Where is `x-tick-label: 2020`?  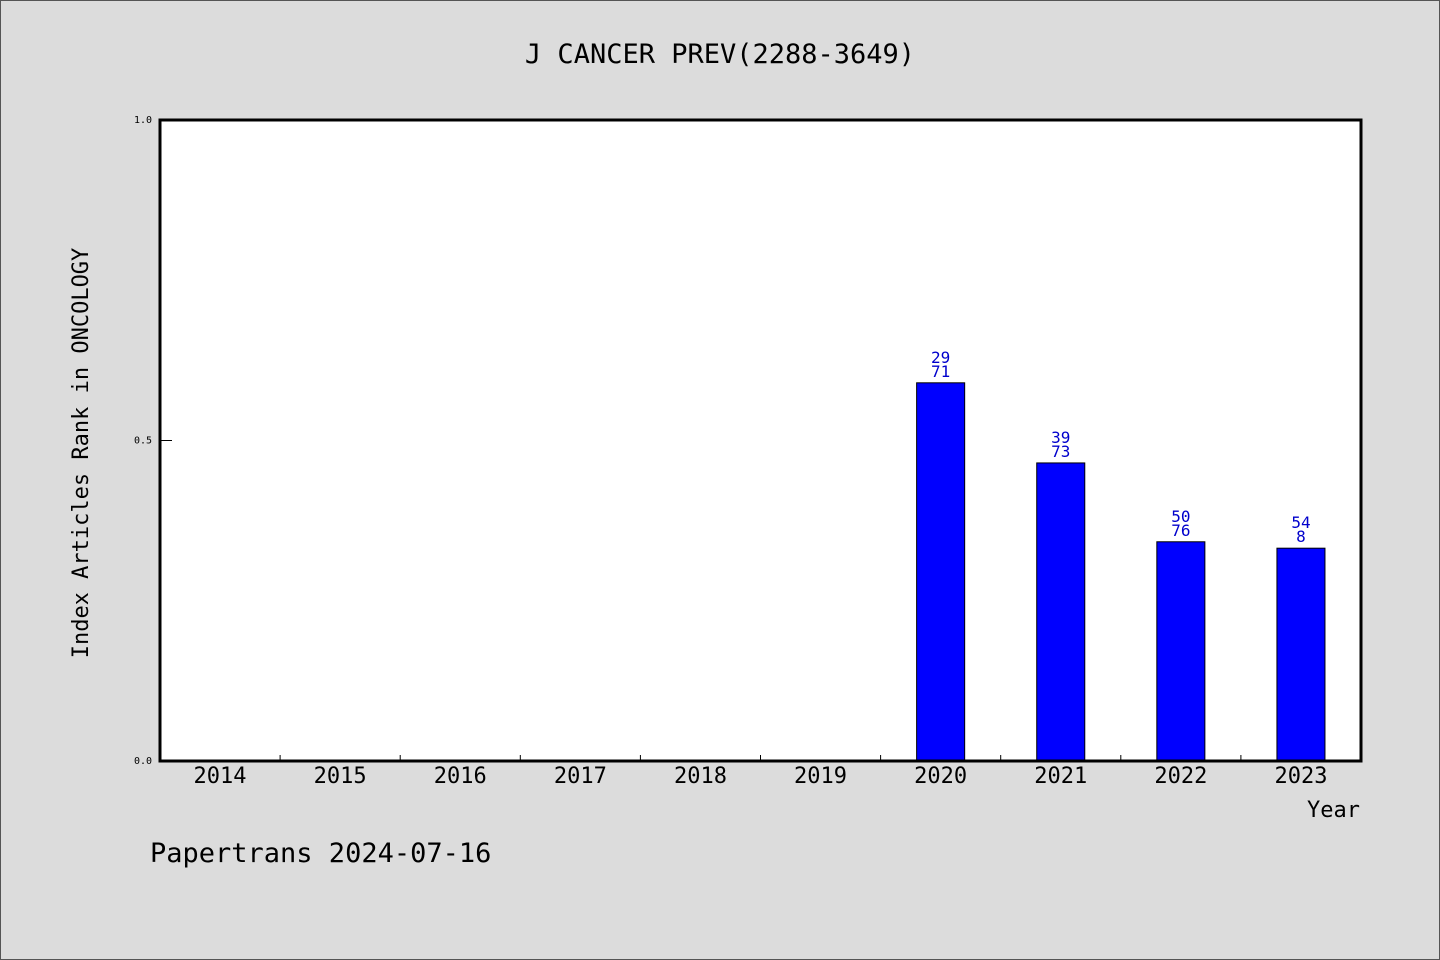 x-tick-label: 2020 is located at coordinates (940, 776).